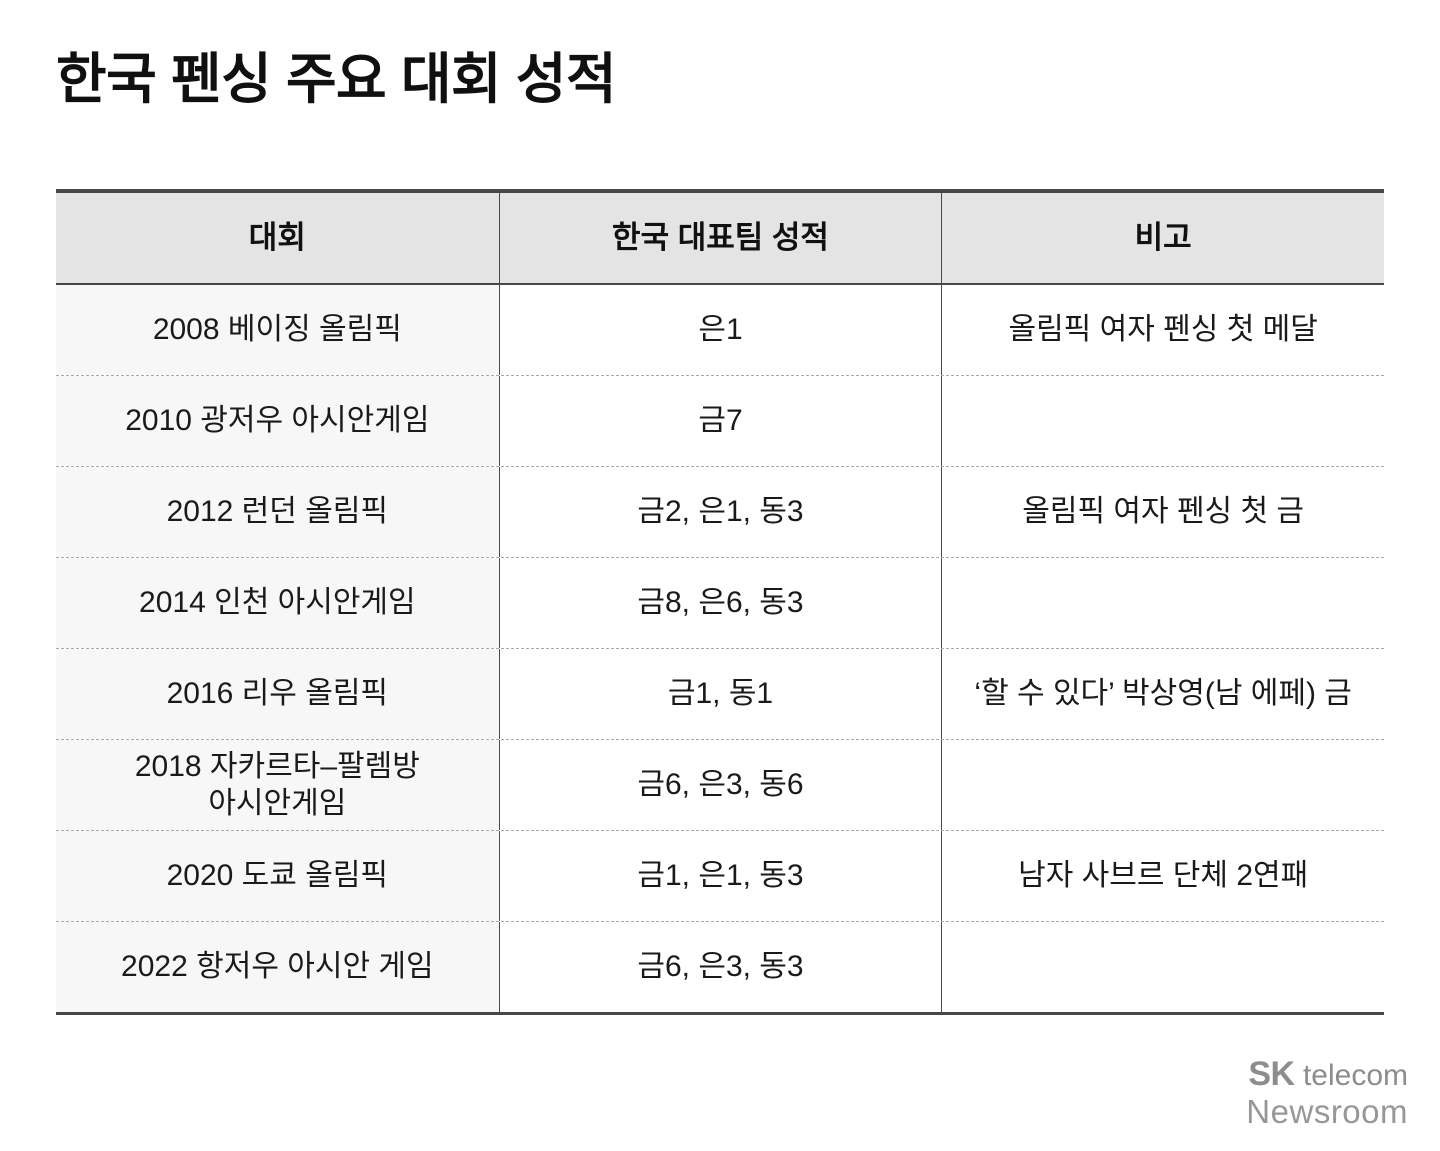  Describe the element at coordinates (277, 512) in the screenshot. I see `event-cell: 2012 런던 올림픽` at that location.